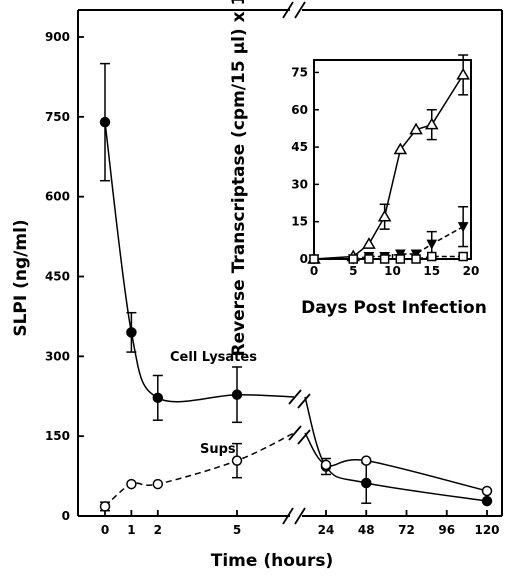 Image resolution: width=520 pixels, height=578 pixels. What do you see at coordinates (57, 37) in the screenshot?
I see `main-y-tick-label-900: 900` at bounding box center [57, 37].